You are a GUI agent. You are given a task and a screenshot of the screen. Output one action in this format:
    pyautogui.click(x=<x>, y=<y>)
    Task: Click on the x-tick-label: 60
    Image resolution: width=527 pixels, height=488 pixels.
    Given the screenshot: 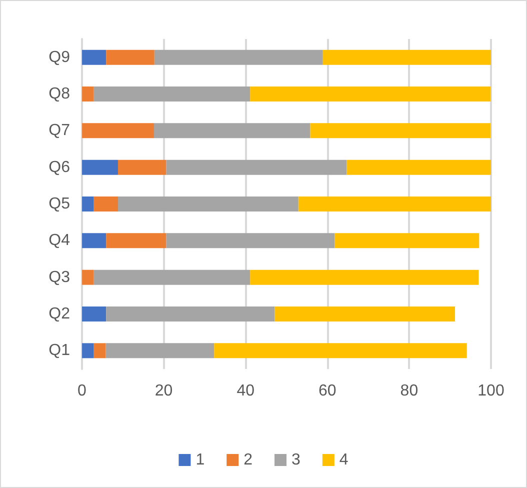 What is the action you would take?
    pyautogui.click(x=327, y=391)
    